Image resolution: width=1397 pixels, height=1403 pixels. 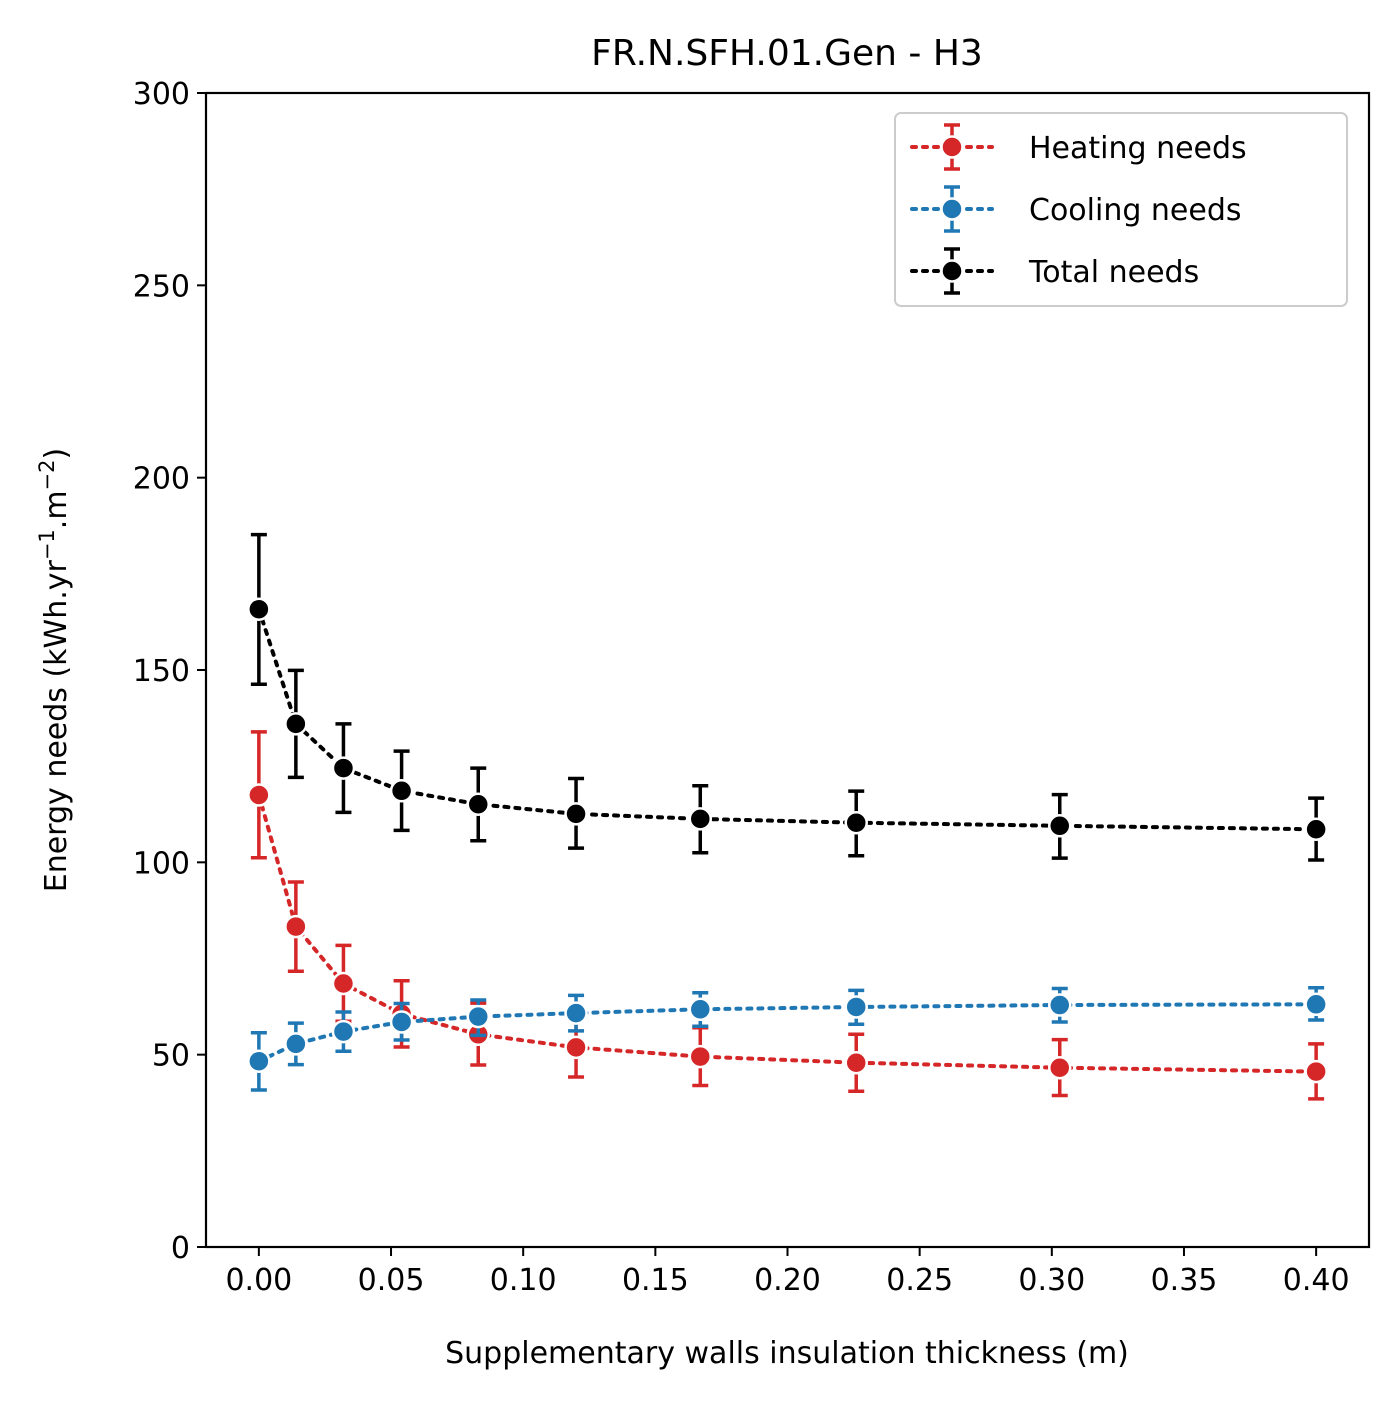 What do you see at coordinates (161, 863) in the screenshot?
I see `y-tick-label: 100` at bounding box center [161, 863].